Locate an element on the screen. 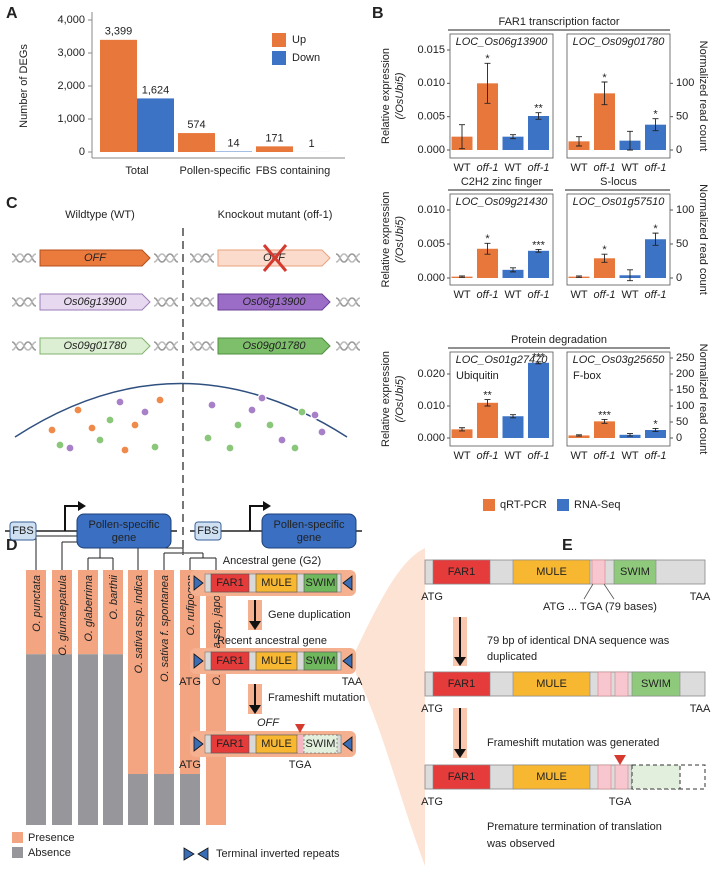 The width and height of the screenshot is (714, 869). gene-name: Os06g13900 is located at coordinates (96, 302).